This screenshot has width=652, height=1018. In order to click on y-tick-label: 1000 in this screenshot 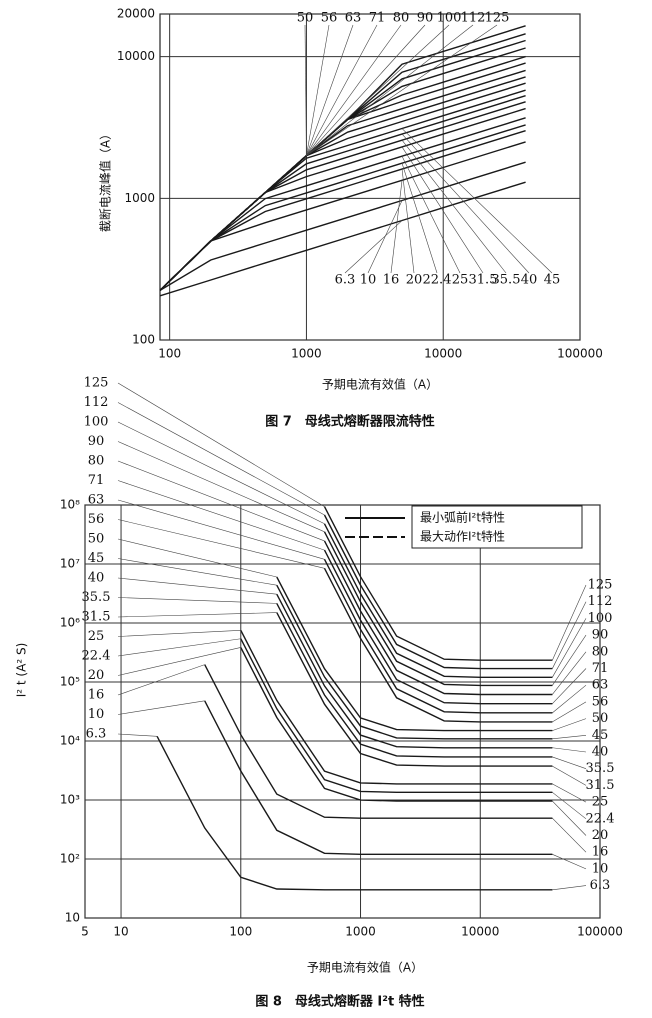, I will do `click(139, 198)`.